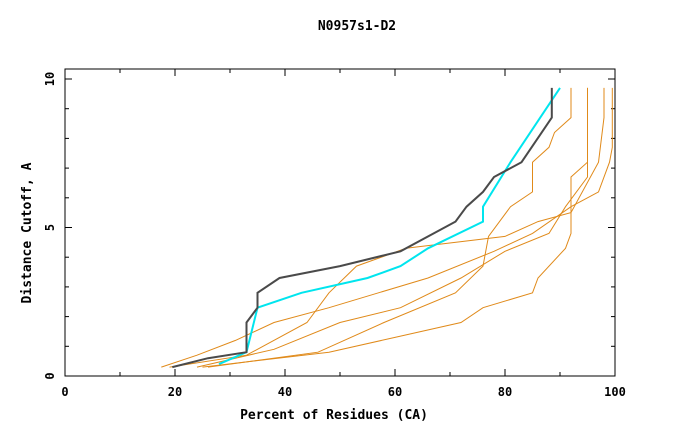  Describe the element at coordinates (64, 392) in the screenshot. I see `x-tick-label-0: 0` at that location.